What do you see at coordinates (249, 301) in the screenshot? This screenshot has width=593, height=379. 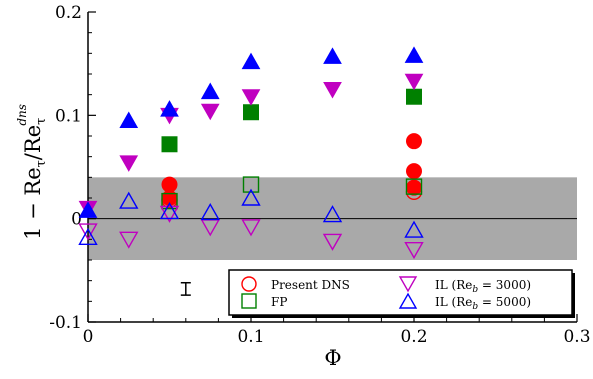 I see `legend-marker-fp` at bounding box center [249, 301].